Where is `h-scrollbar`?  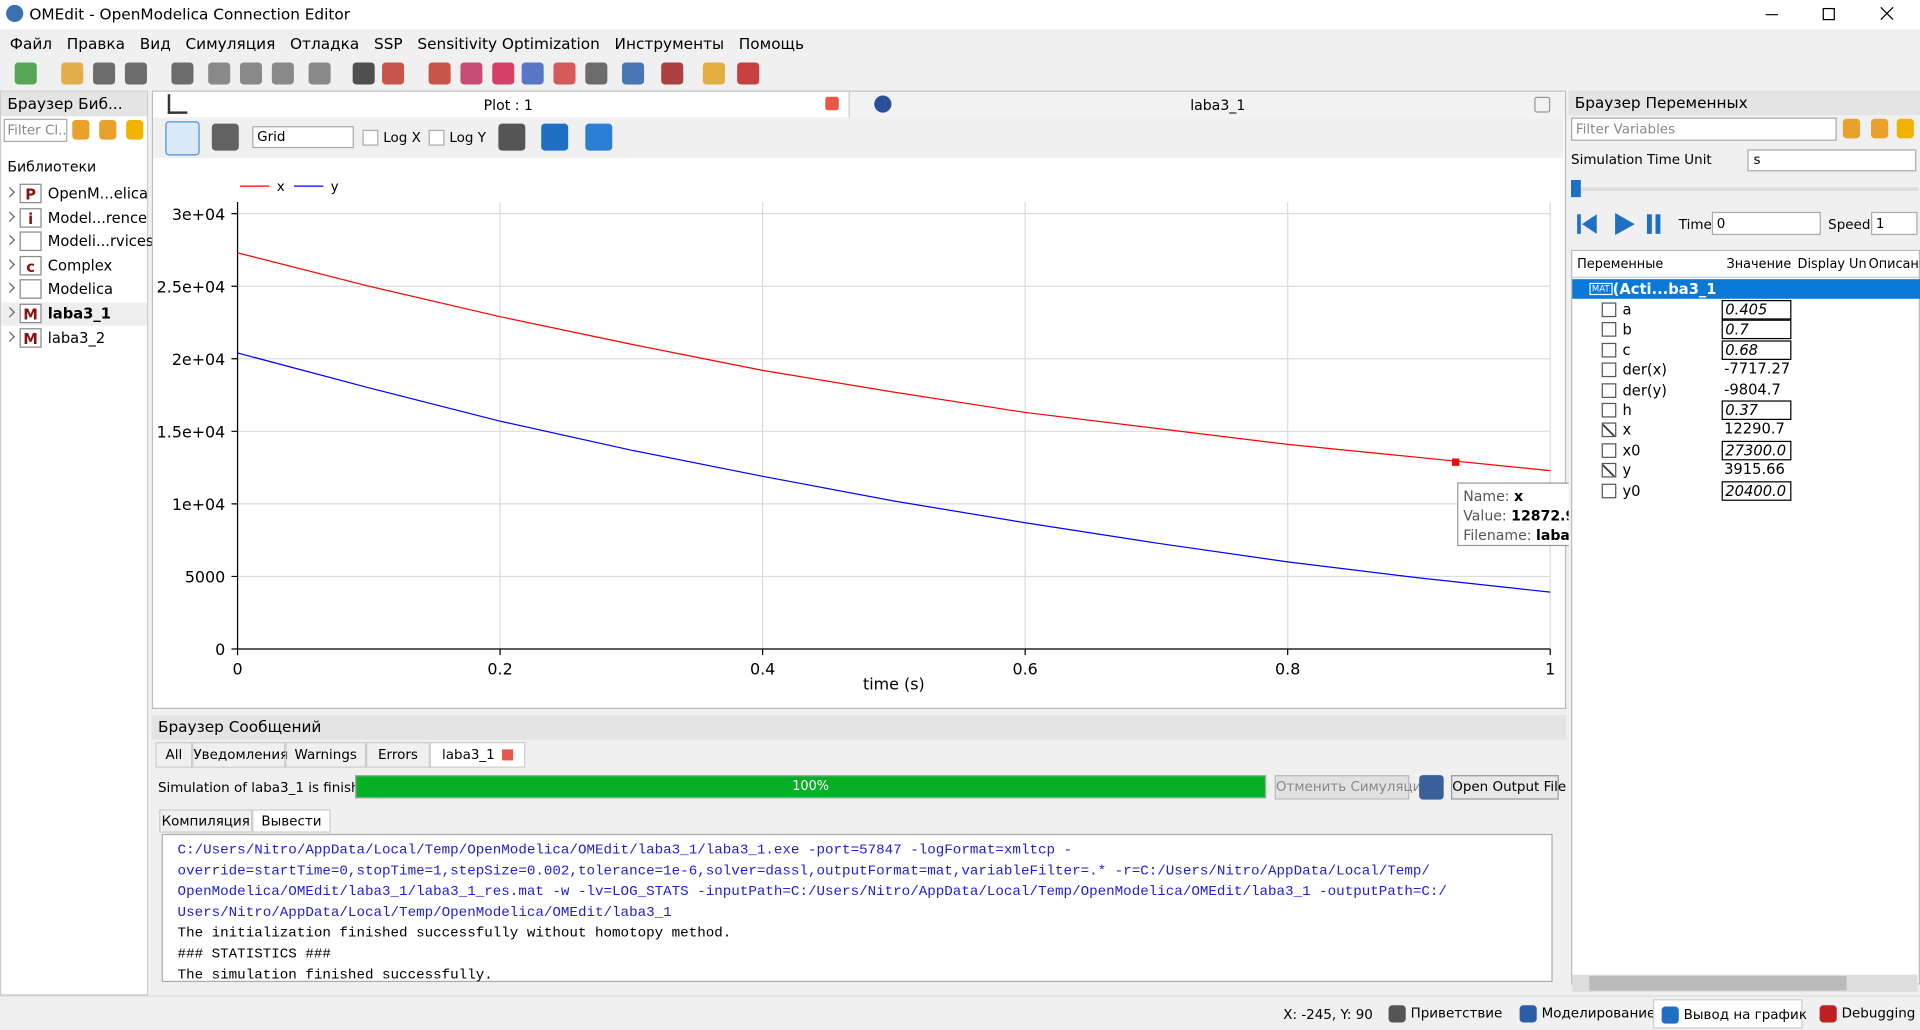 h-scrollbar is located at coordinates (1745, 983).